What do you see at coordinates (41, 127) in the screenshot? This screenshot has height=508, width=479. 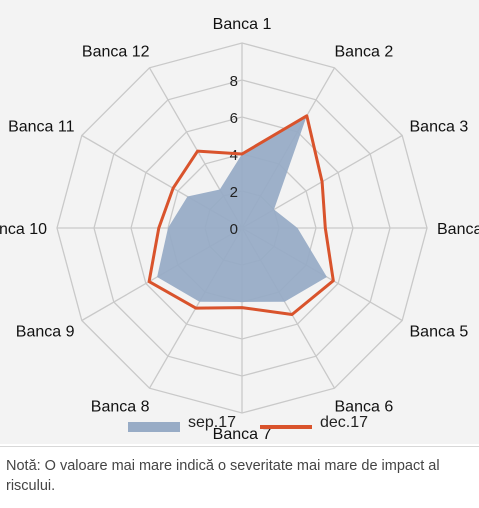 I see `category-label: Banca 11` at bounding box center [41, 127].